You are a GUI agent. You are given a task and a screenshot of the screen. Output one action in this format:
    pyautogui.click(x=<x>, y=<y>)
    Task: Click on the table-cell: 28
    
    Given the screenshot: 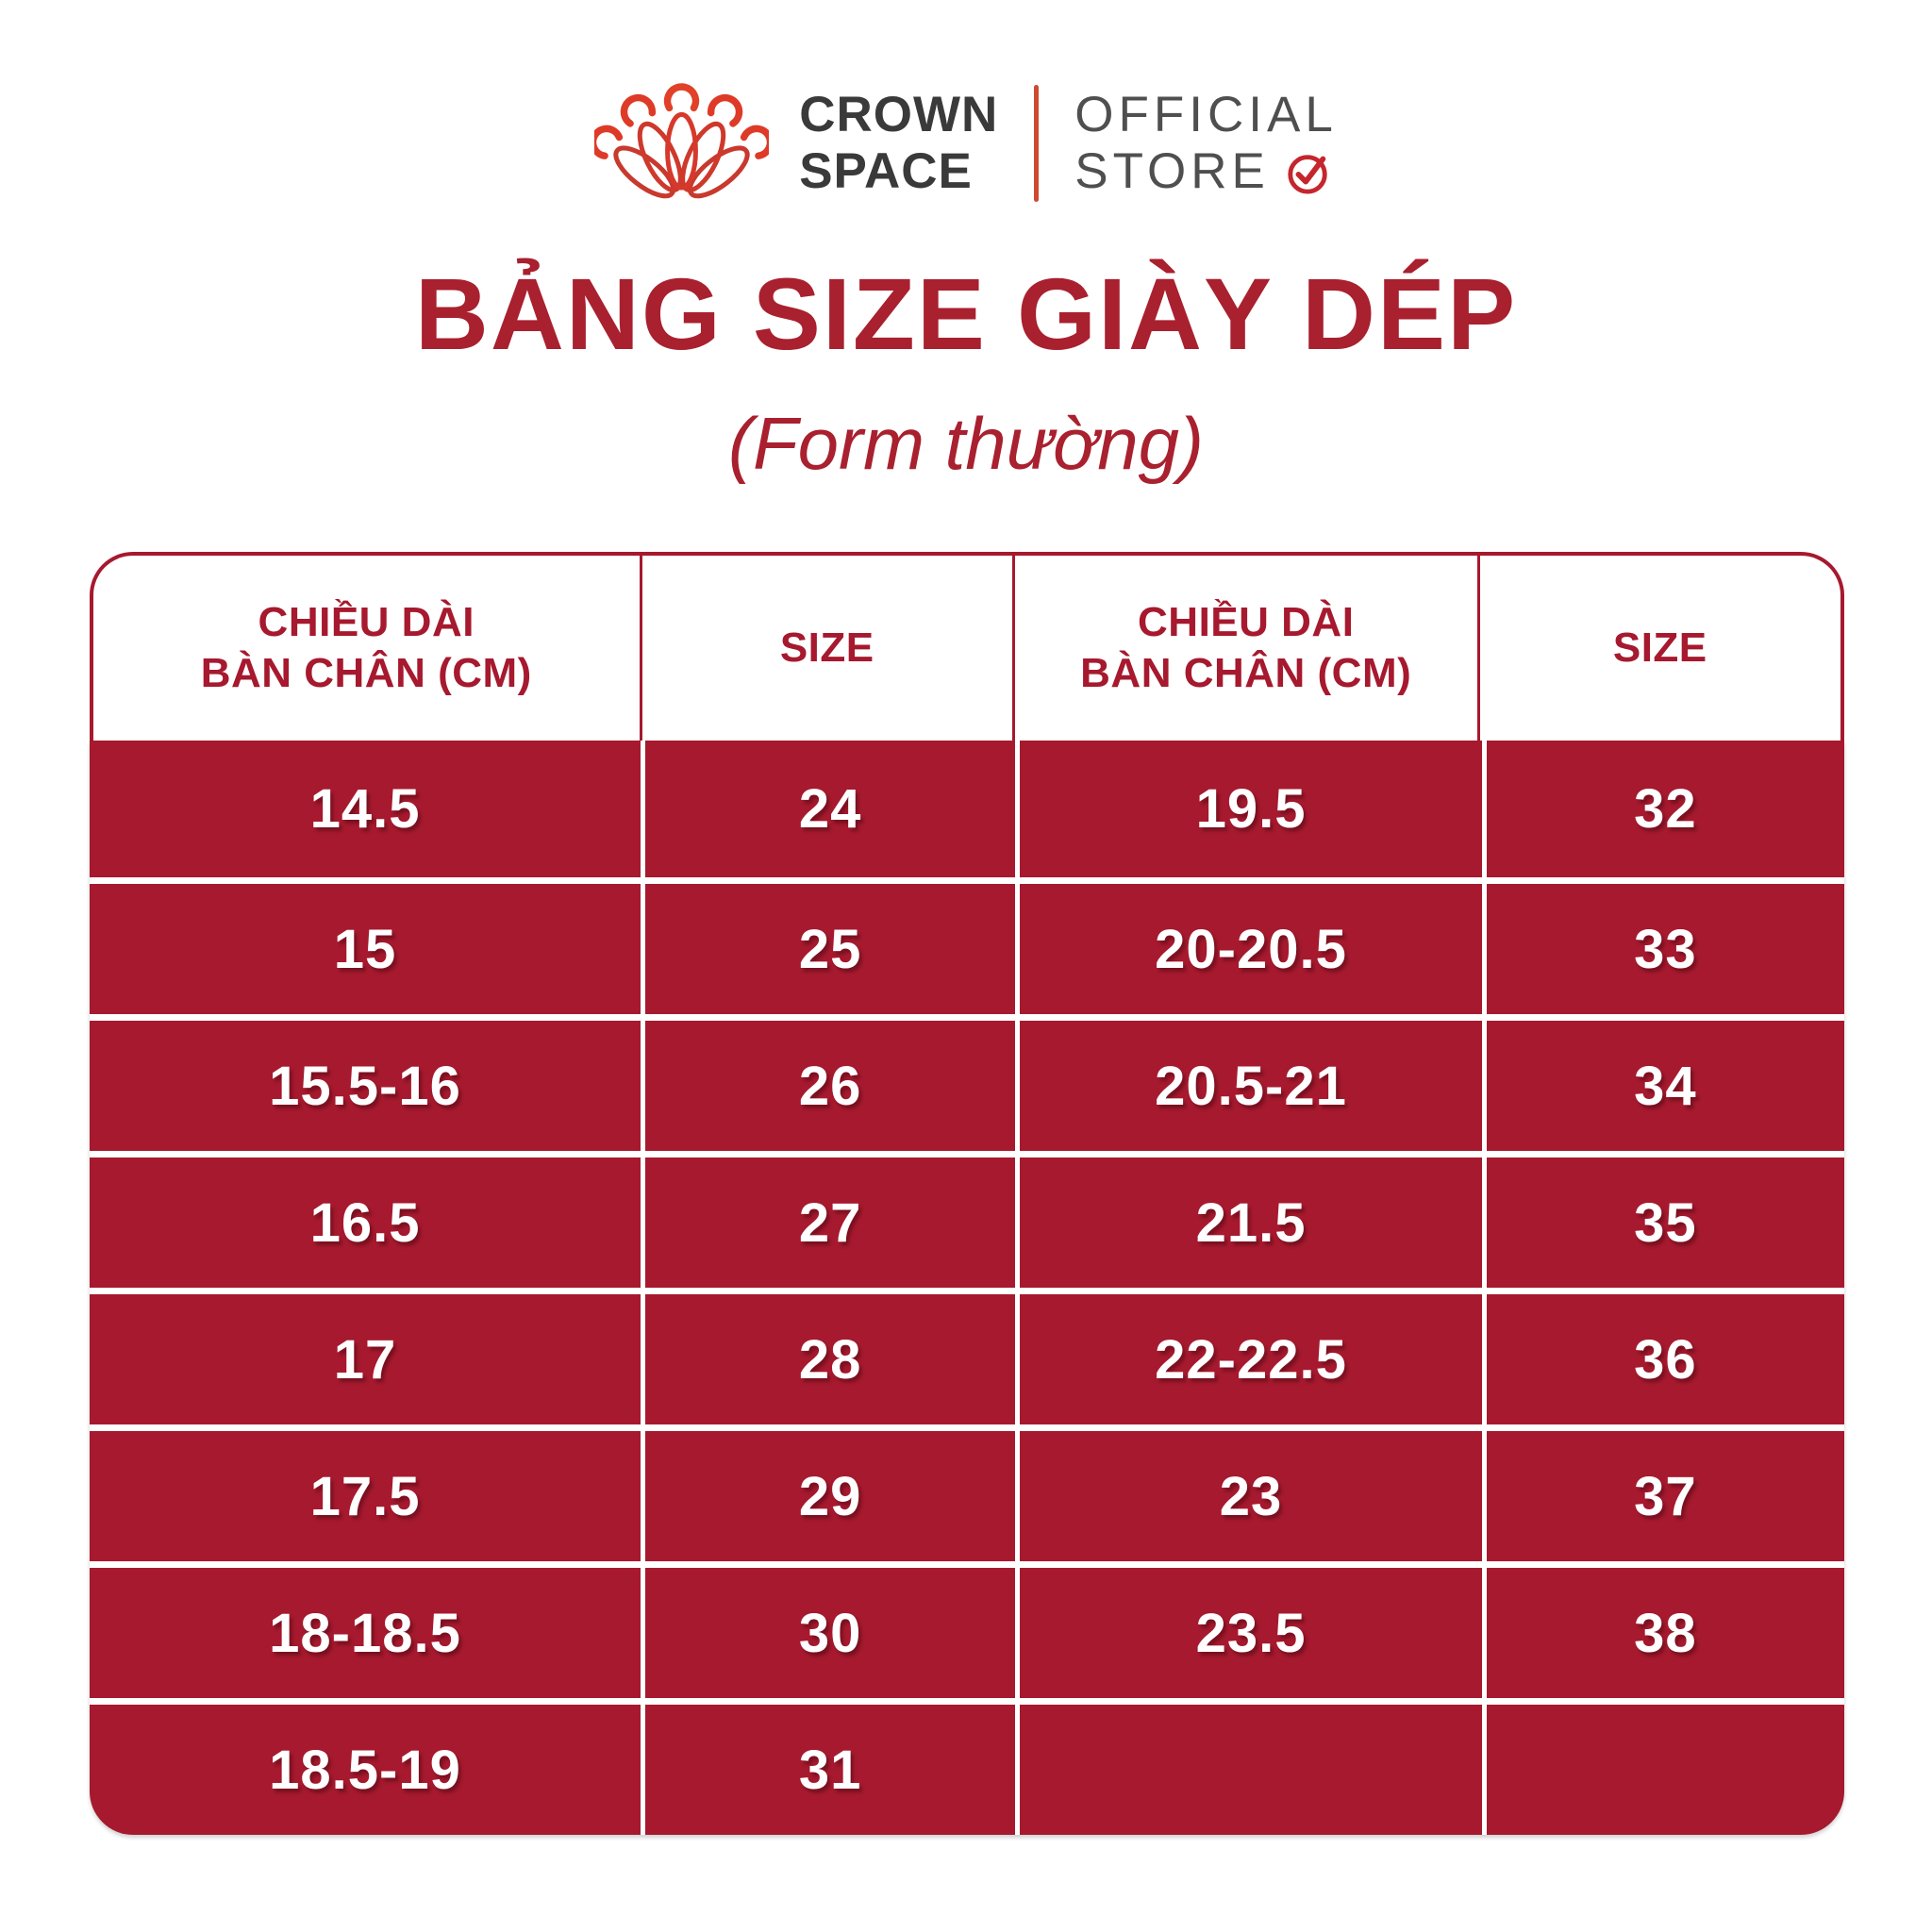 What is the action you would take?
    pyautogui.click(x=828, y=1356)
    